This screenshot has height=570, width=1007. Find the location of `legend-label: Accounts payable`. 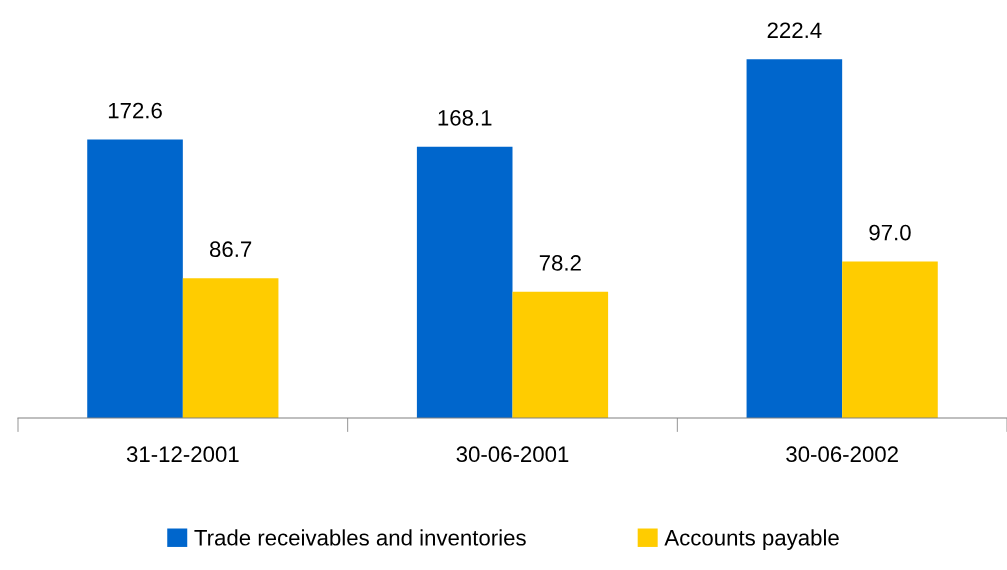

legend-label: Accounts payable is located at coordinates (751, 539).